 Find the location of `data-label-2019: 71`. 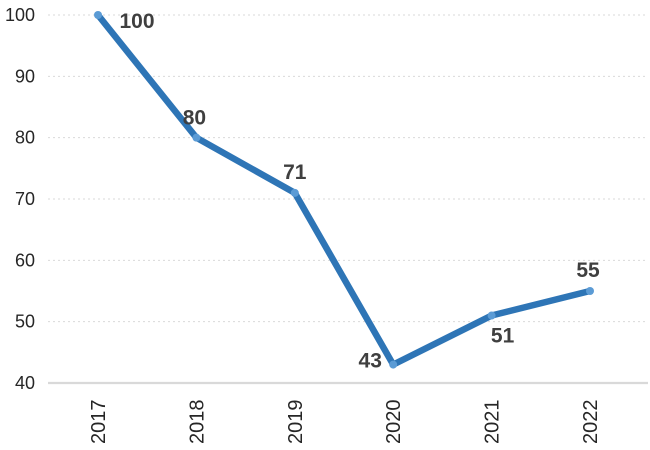

data-label-2019: 71 is located at coordinates (295, 172).